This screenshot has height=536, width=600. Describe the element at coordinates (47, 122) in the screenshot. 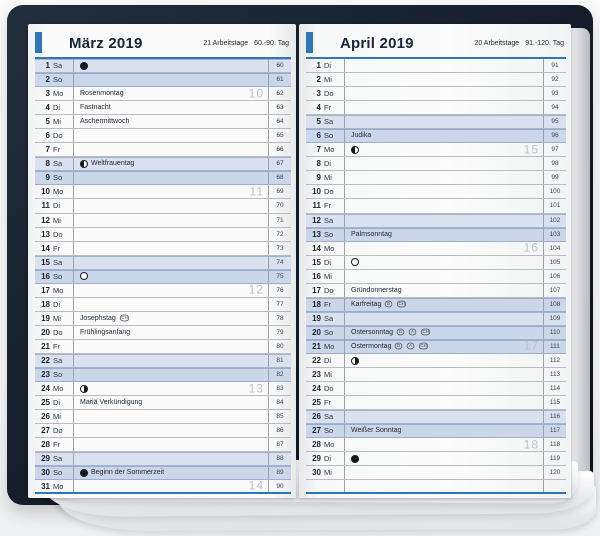

I see `day-number: 5` at that location.